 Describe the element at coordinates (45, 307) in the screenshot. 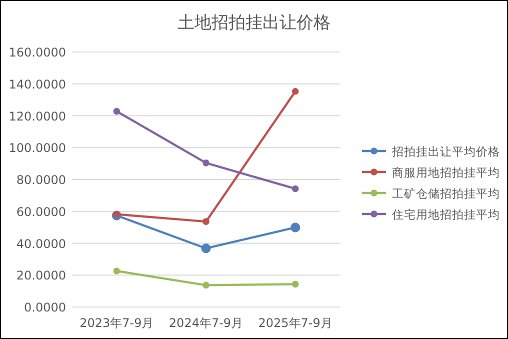

I see `y-tick-label: 0.0000` at that location.